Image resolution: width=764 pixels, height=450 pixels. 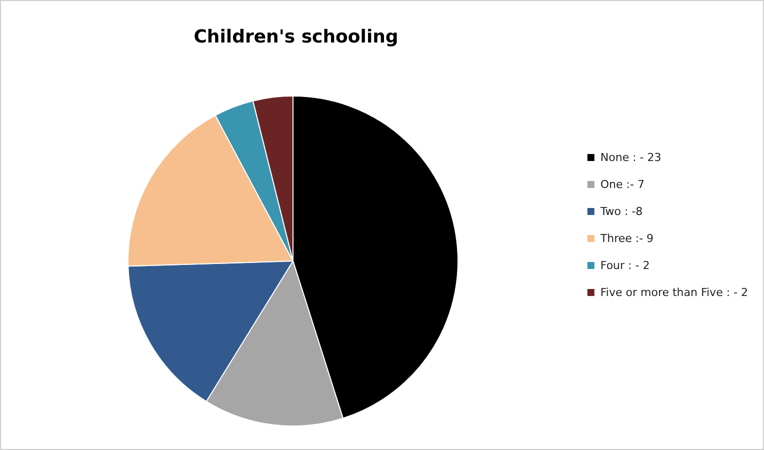 I want to click on legend-label: Two : -8, so click(x=621, y=211).